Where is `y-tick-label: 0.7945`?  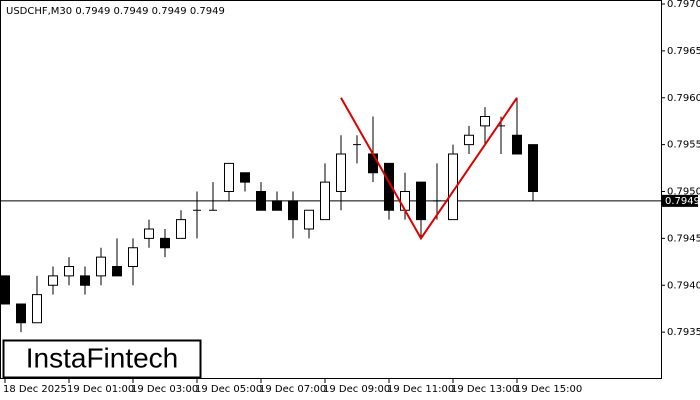 y-tick-label: 0.7945 is located at coordinates (683, 238).